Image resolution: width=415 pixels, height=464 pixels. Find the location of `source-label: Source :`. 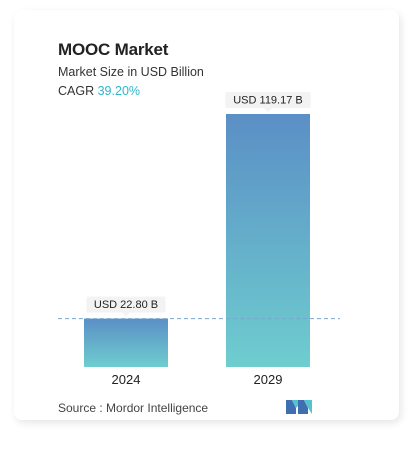

source-label: Source : is located at coordinates (80, 408).